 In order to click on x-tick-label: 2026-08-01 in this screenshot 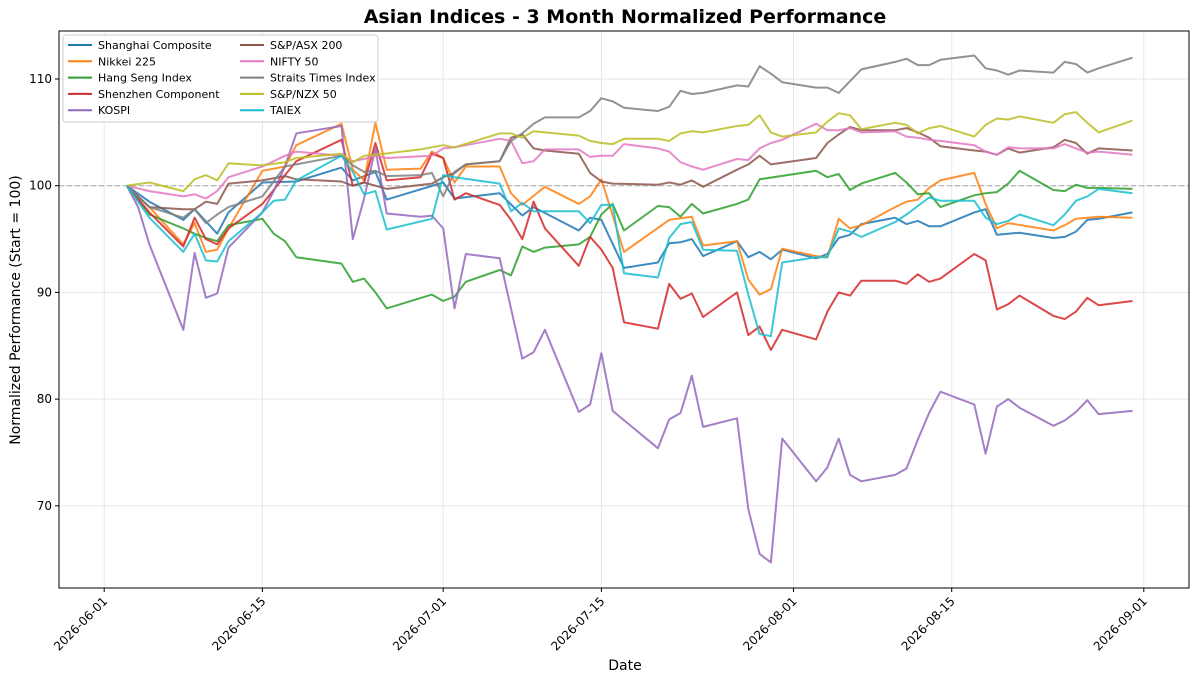, I will do `click(769, 623)`.